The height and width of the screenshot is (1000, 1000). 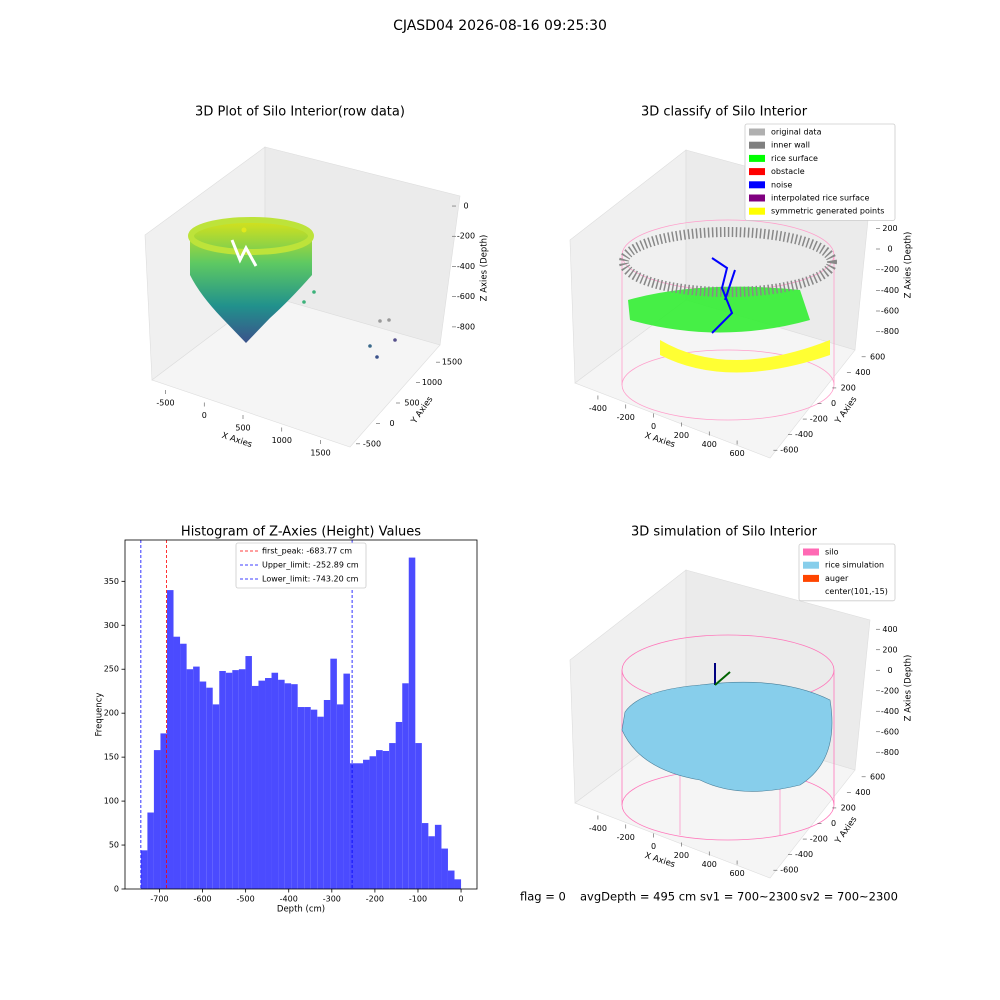 What do you see at coordinates (418, 899) in the screenshot?
I see `x-tick-label: -100` at bounding box center [418, 899].